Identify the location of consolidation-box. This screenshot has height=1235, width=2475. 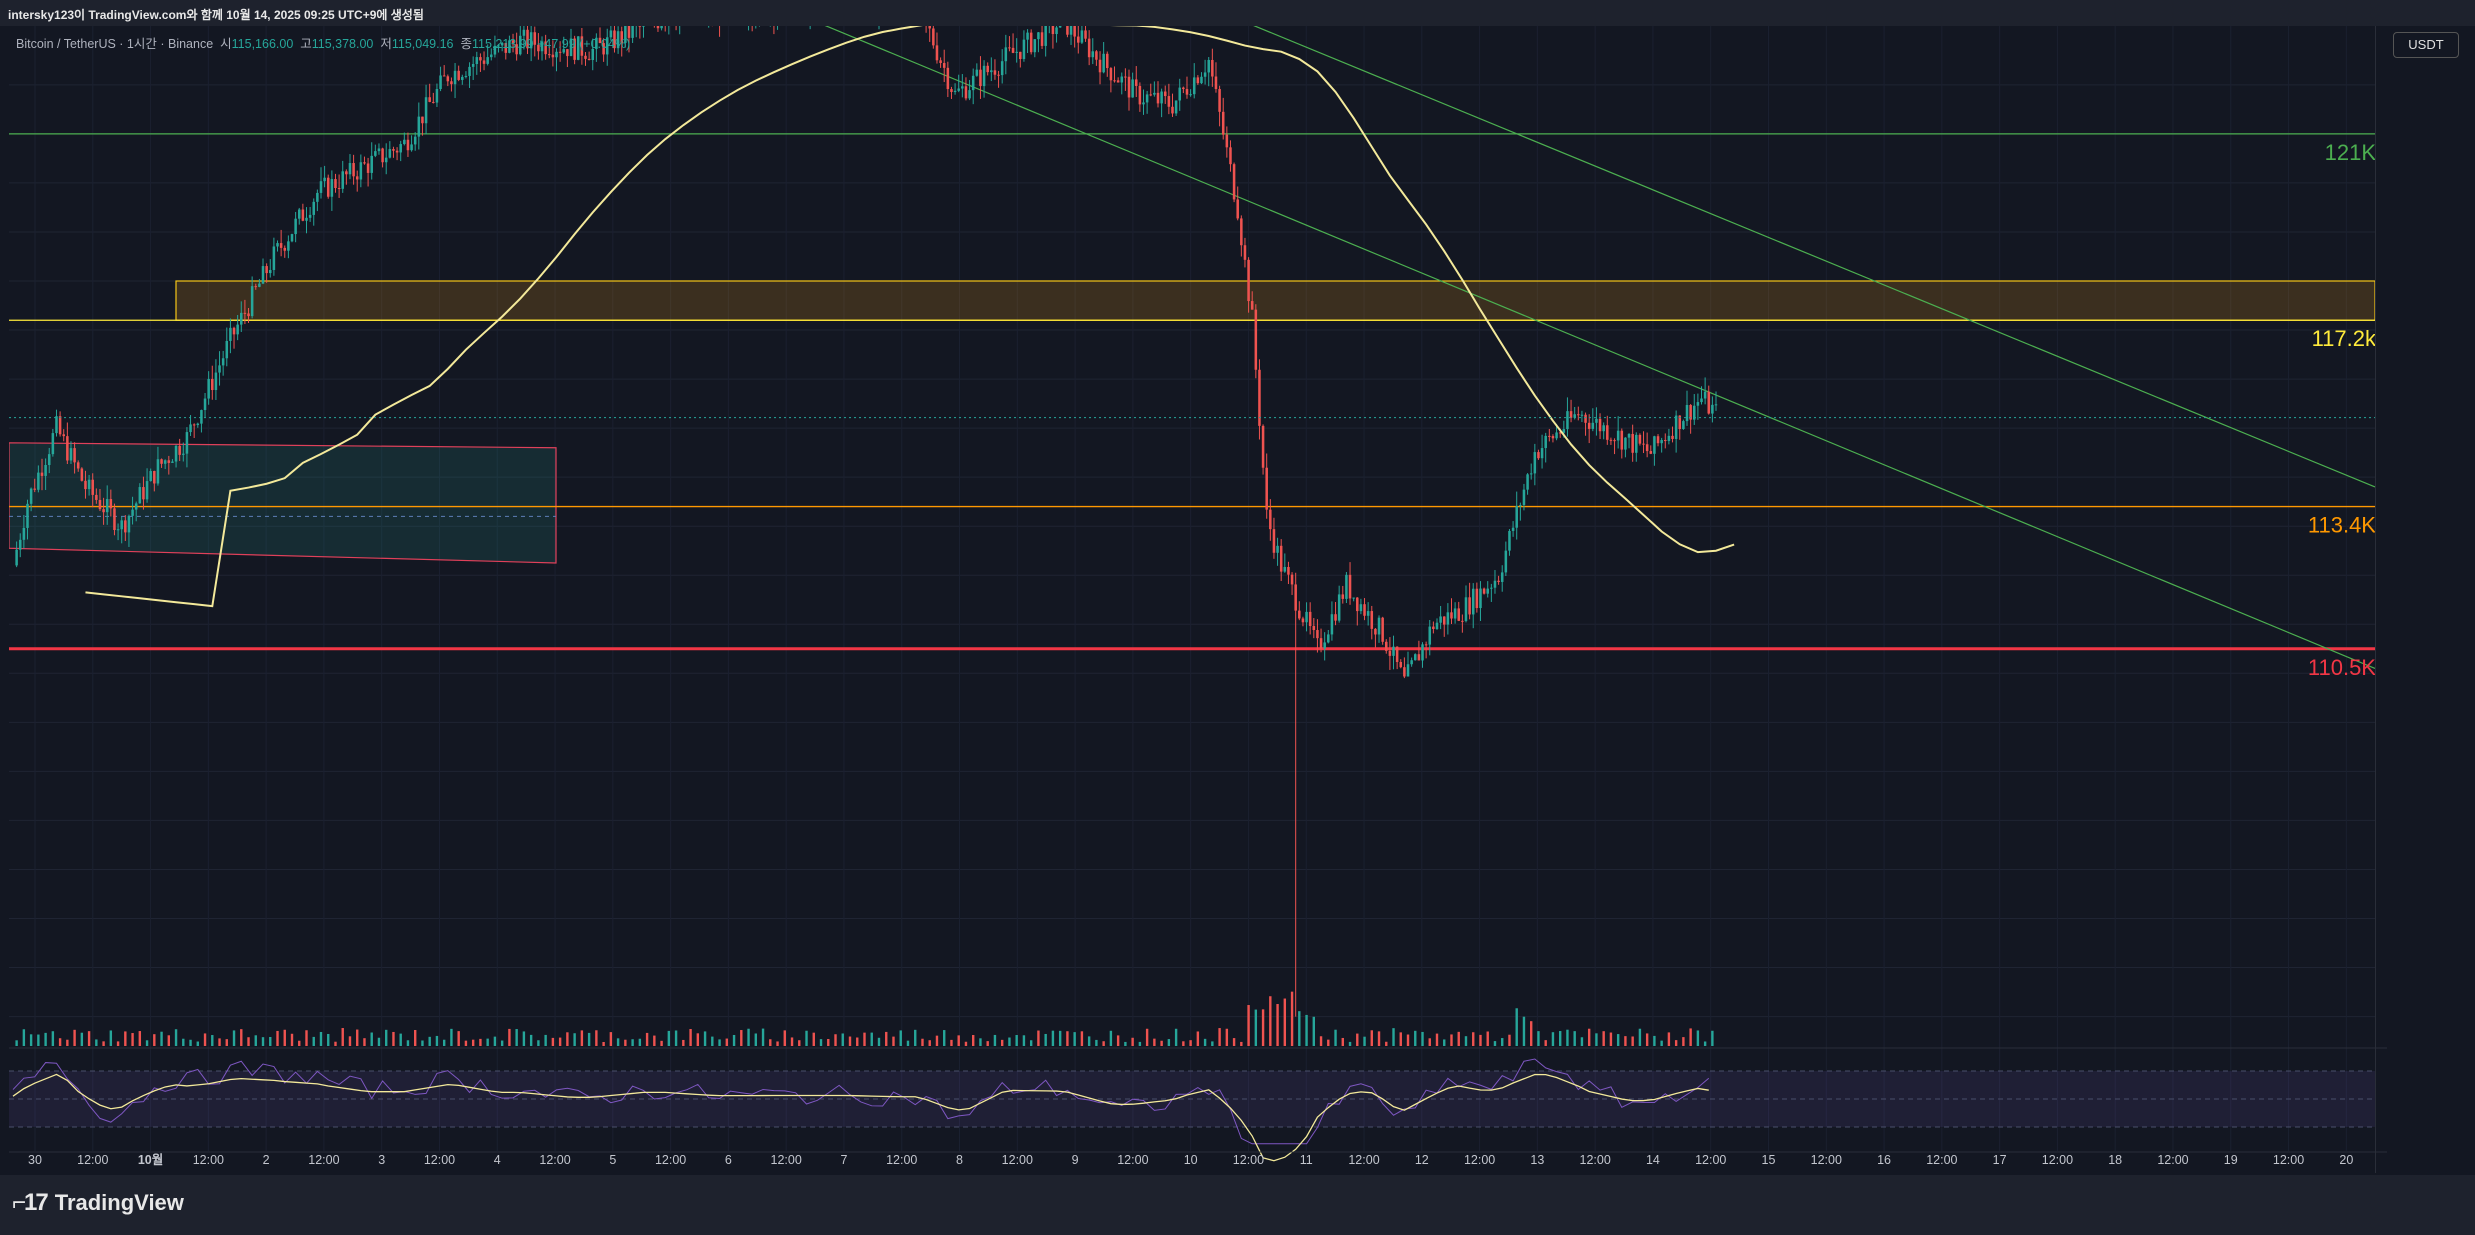
(283, 503).